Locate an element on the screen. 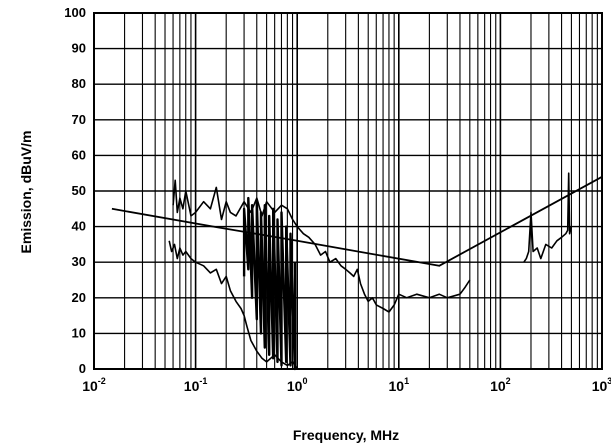 The width and height of the screenshot is (611, 444). y-tick-label: 30 is located at coordinates (79, 261).